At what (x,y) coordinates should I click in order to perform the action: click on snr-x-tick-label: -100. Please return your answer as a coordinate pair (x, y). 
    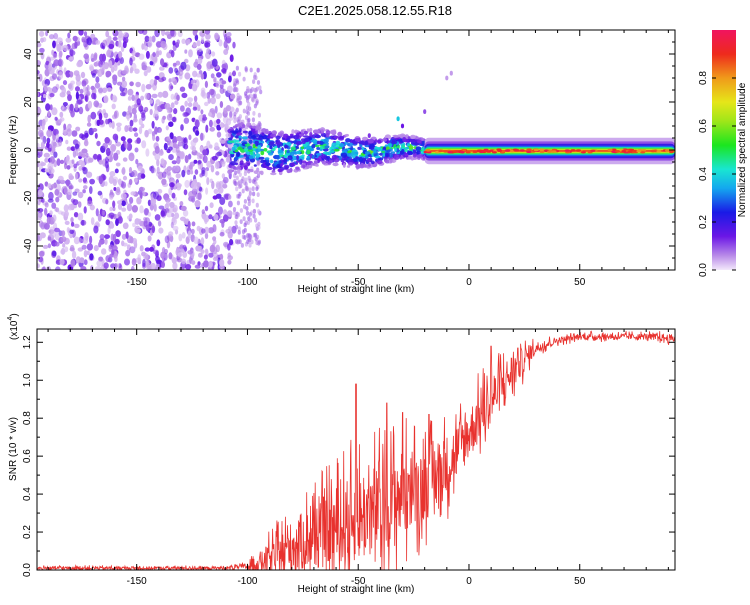
    Looking at the image, I should click on (247, 581).